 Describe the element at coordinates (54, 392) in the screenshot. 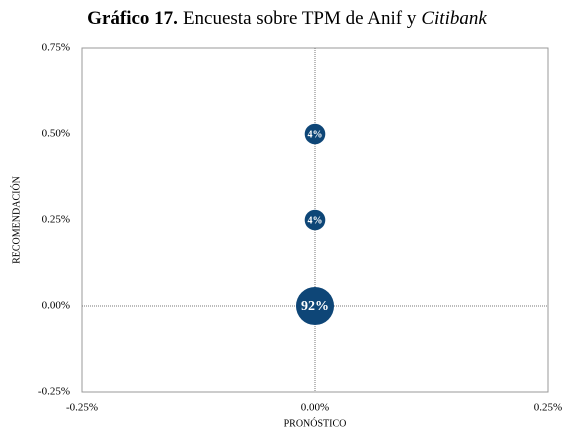

I see `y-tick-label: -0.25%` at that location.